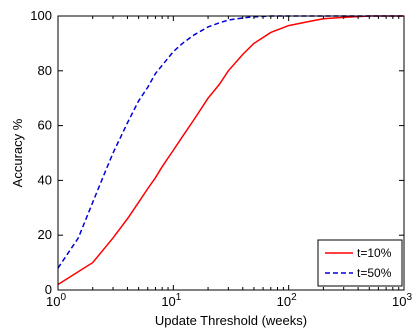  I want to click on y-tick-label: 100, so click(41, 15).